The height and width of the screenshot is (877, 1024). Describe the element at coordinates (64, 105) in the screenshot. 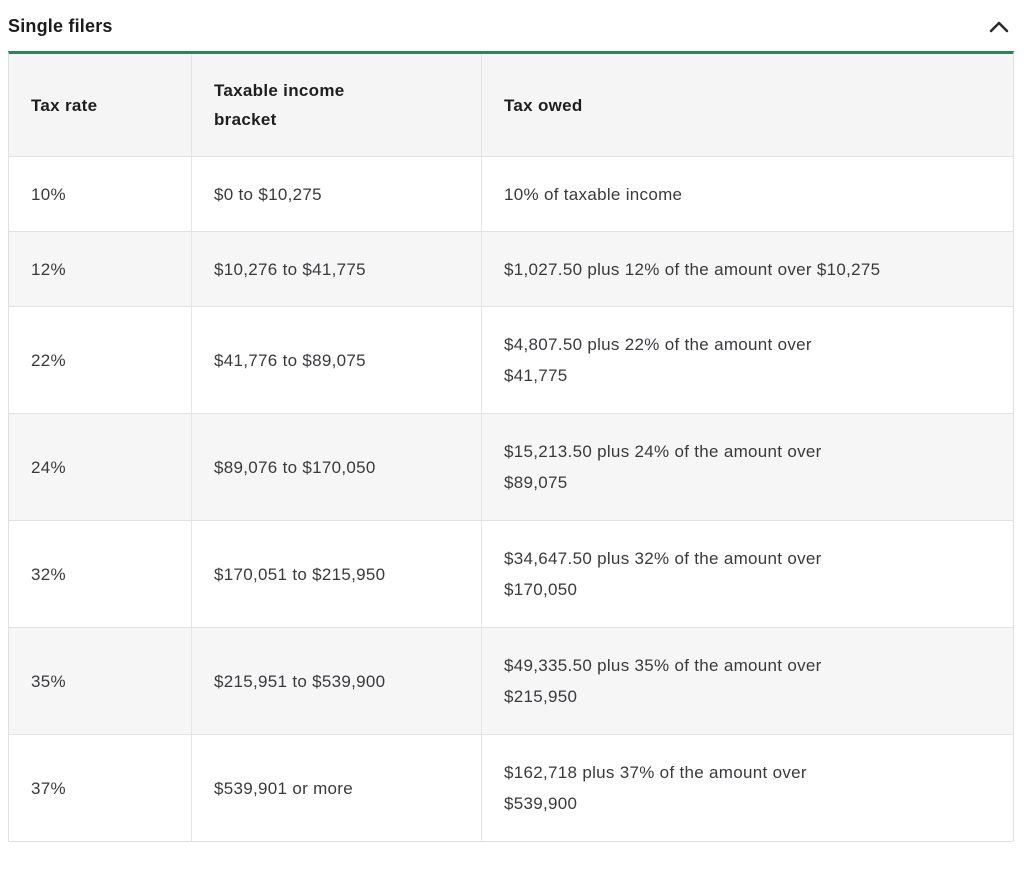

I see `column-header-tax-rate: Tax rate` at that location.